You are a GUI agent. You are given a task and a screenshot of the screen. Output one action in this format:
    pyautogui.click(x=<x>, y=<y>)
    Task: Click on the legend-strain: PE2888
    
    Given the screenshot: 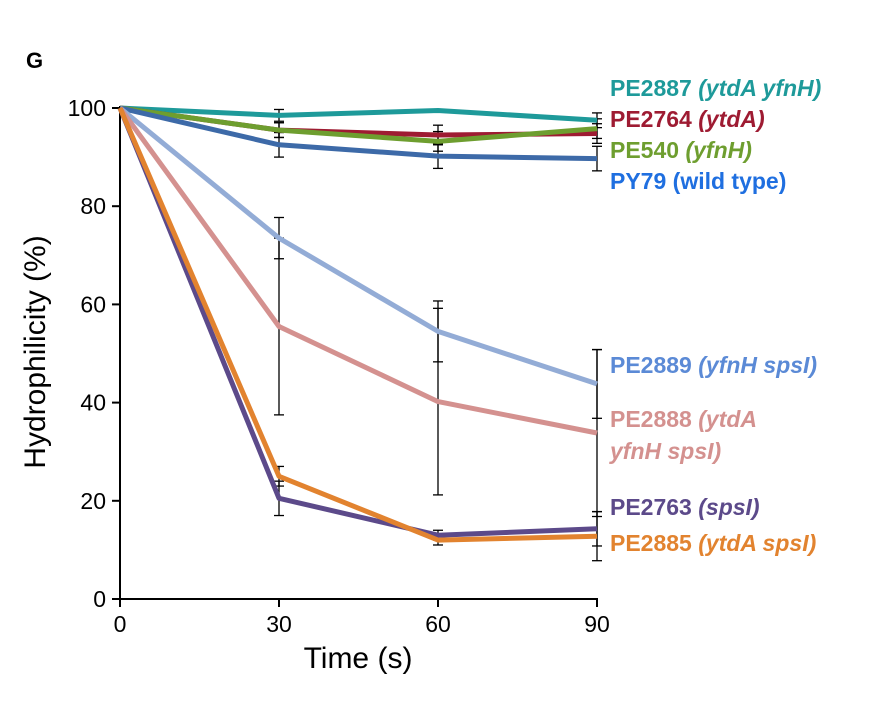 What is the action you would take?
    pyautogui.click(x=654, y=419)
    